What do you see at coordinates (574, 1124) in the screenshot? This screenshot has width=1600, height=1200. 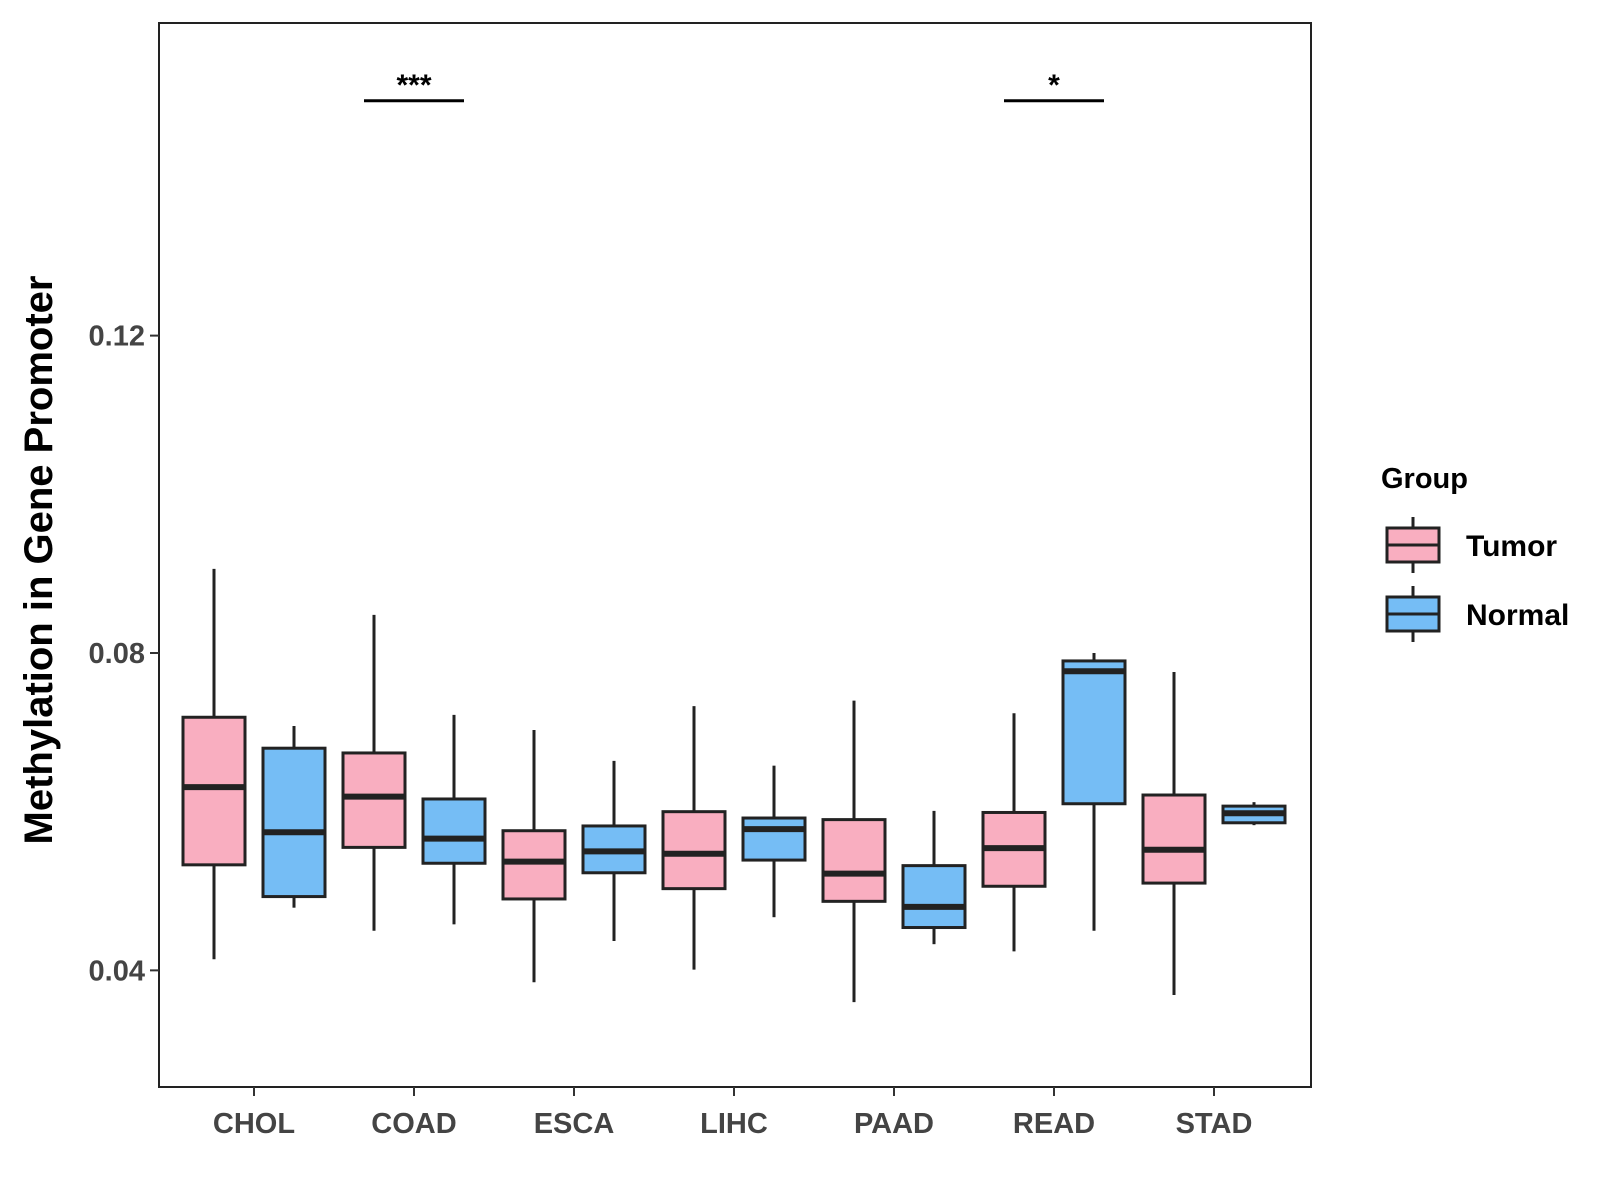 I see `x-tick-label: ESCA` at bounding box center [574, 1124].